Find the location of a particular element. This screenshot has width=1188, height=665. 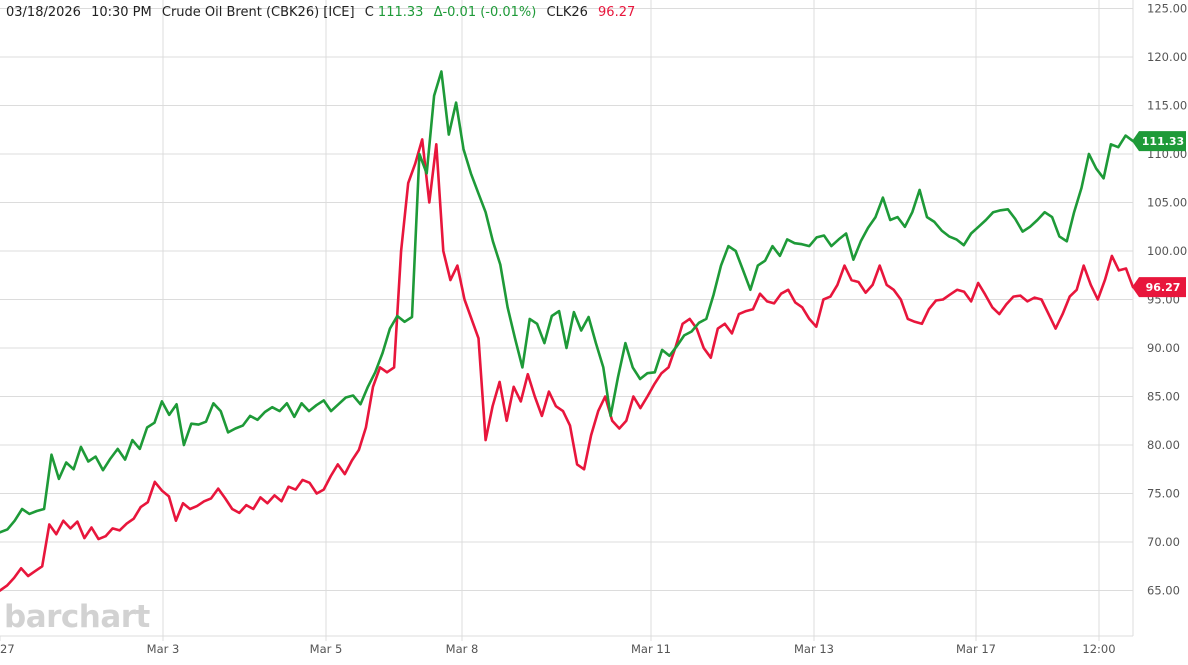

x-axis: 27 Mar 3 Mar 5 Mar 8 Mar 11 Mar 13 Mar 17 12:00 is located at coordinates (558, 649).